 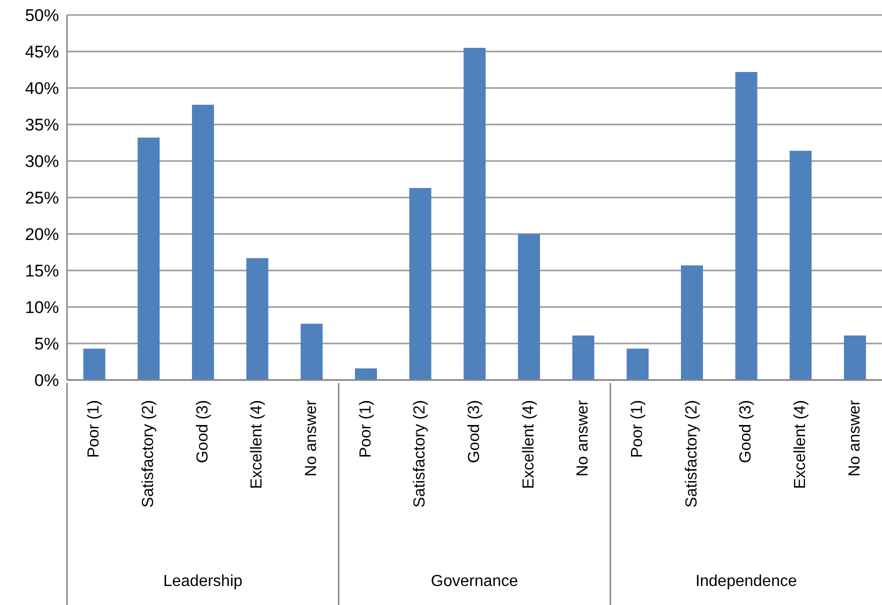 What do you see at coordinates (203, 581) in the screenshot?
I see `text: Leadership` at bounding box center [203, 581].